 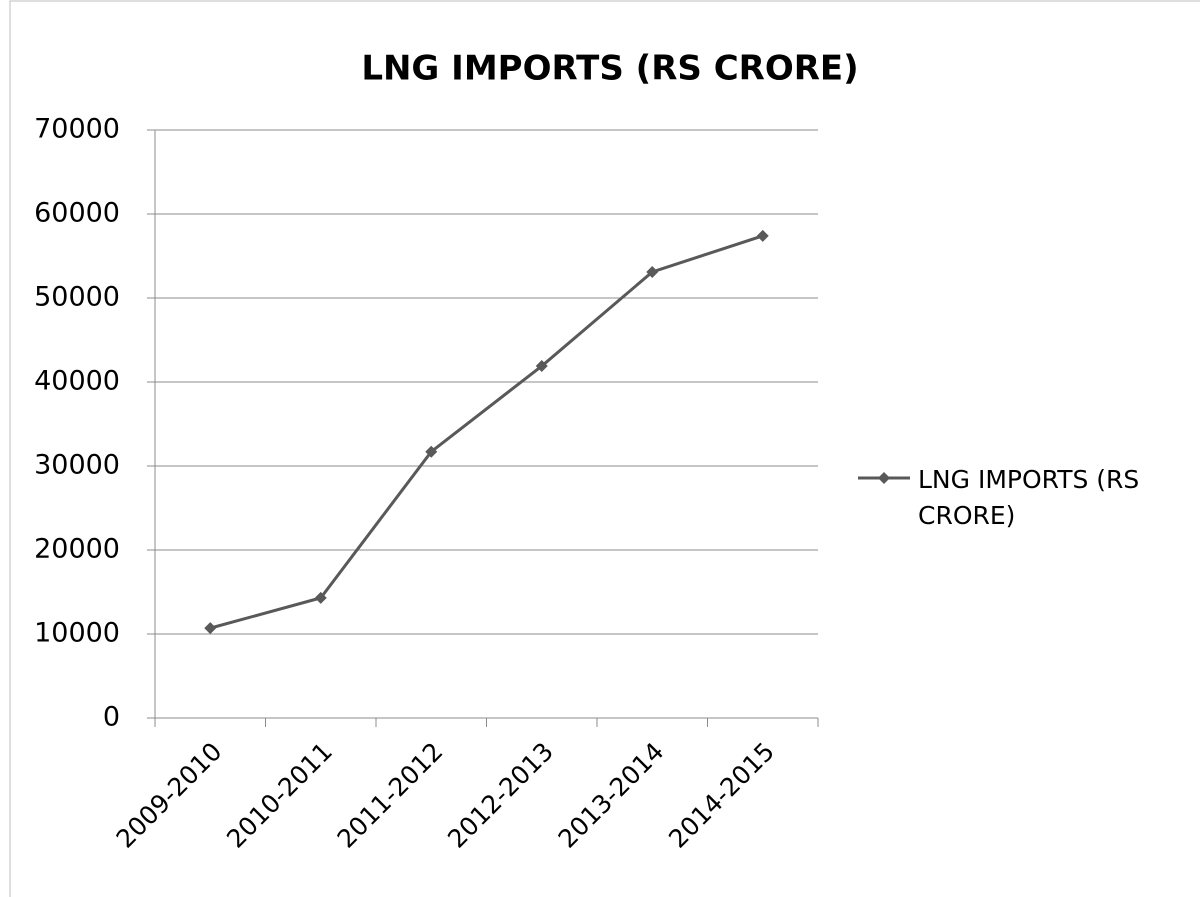 What do you see at coordinates (111, 717) in the screenshot?
I see `y-tick-label: 0` at bounding box center [111, 717].